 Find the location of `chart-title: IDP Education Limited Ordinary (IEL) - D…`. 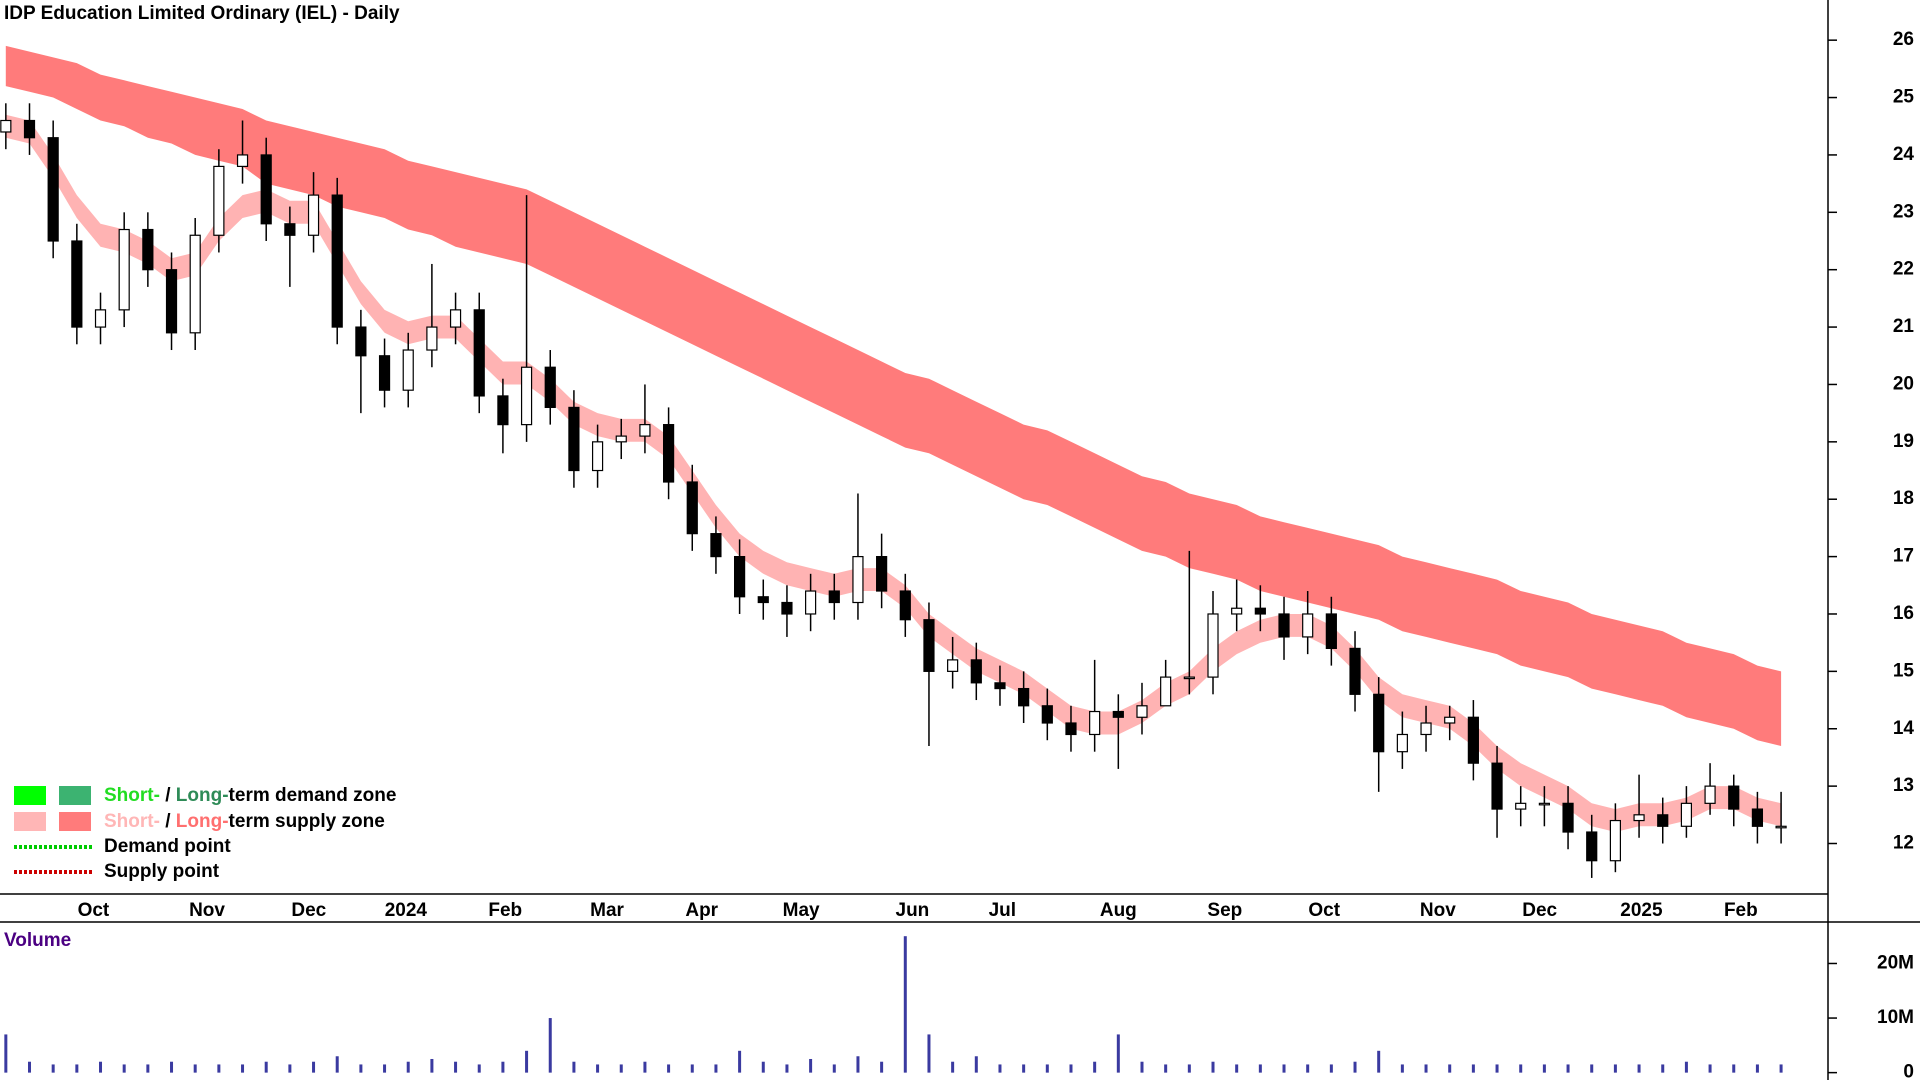

chart-title: IDP Education Limited Ordinary (IEL) - D… is located at coordinates (202, 13).